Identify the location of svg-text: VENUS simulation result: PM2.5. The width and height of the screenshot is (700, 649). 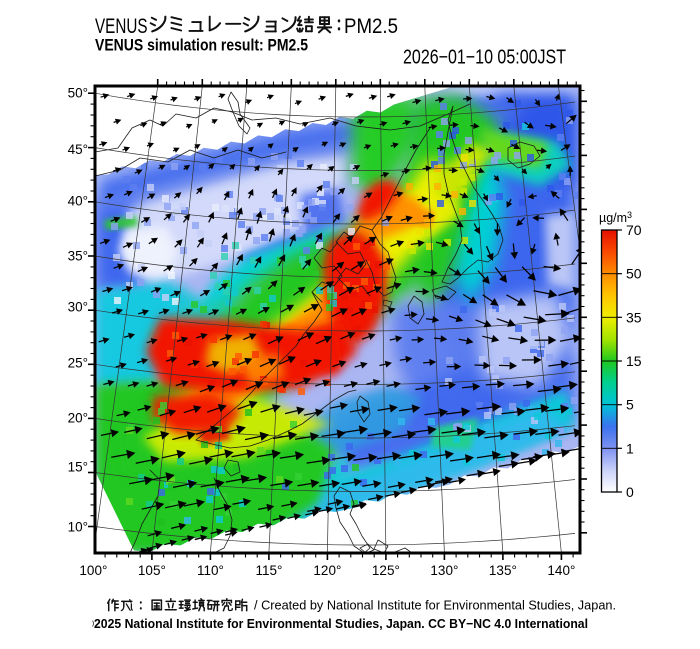
(201, 46).